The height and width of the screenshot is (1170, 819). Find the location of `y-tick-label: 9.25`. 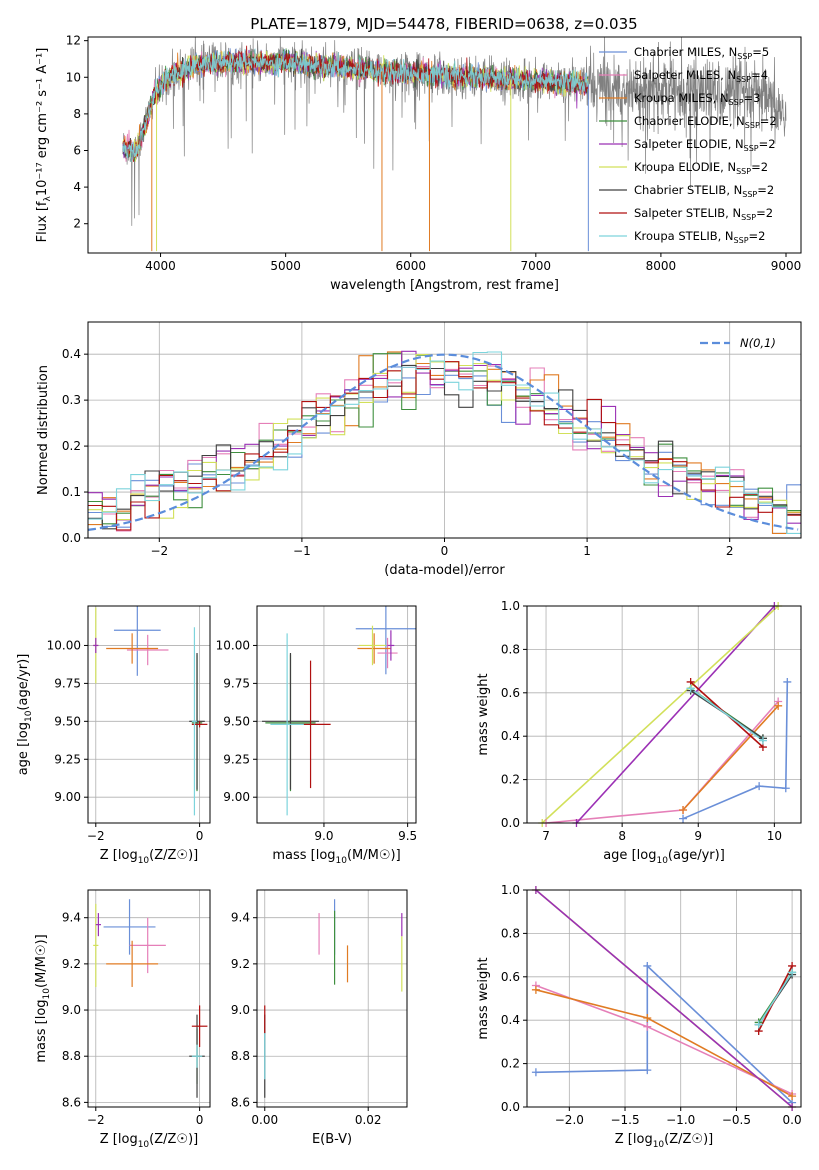

y-tick-label: 9.25 is located at coordinates (67, 759).